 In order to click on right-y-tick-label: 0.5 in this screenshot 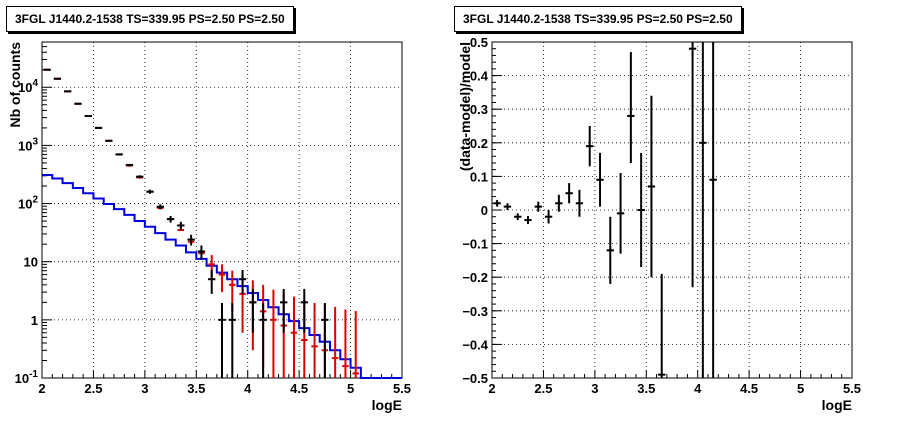, I will do `click(479, 42)`.